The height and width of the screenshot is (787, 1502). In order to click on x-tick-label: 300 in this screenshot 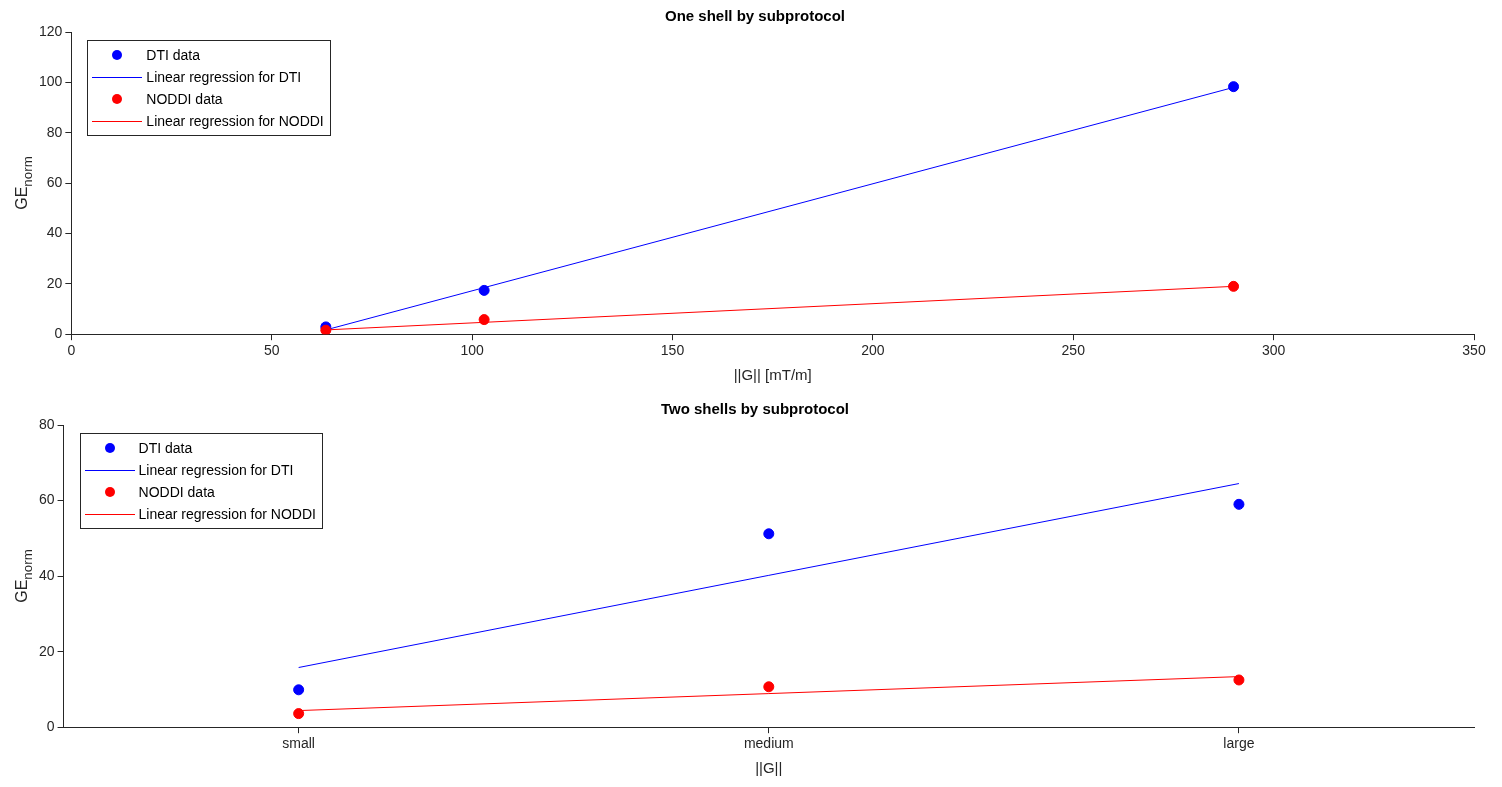, I will do `click(1273, 350)`.